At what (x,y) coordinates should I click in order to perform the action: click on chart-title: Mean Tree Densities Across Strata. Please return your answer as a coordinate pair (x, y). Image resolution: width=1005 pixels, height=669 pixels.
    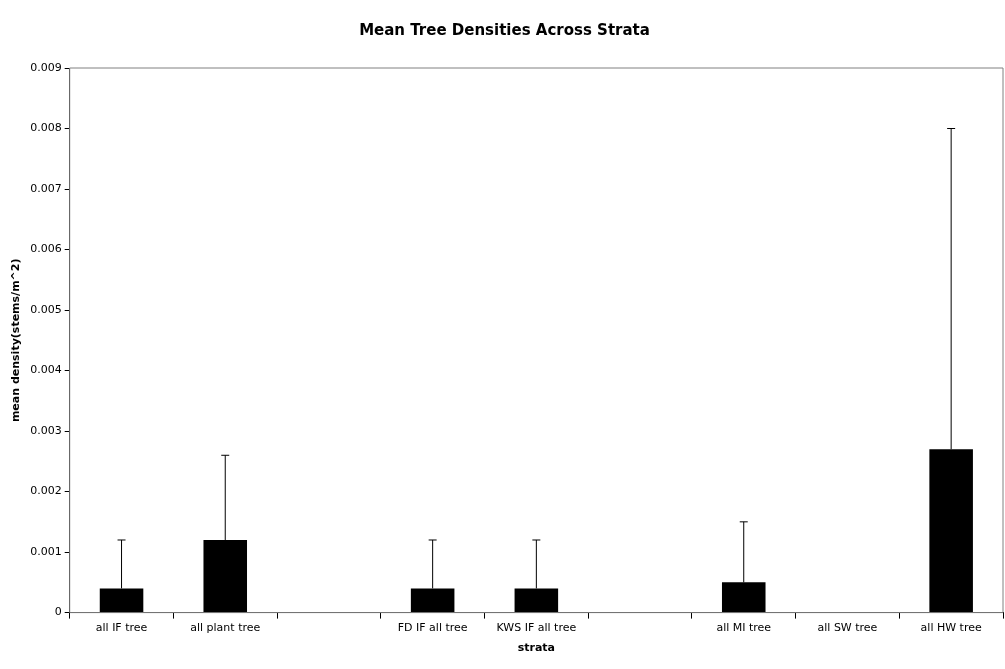
    Looking at the image, I should click on (504, 29).